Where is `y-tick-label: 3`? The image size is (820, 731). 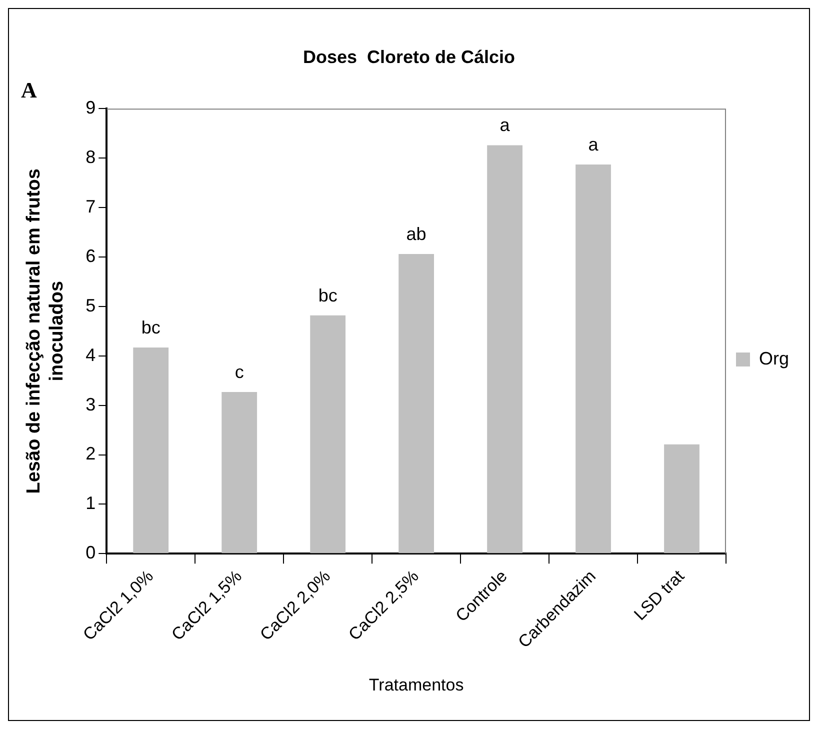 y-tick-label: 3 is located at coordinates (91, 404).